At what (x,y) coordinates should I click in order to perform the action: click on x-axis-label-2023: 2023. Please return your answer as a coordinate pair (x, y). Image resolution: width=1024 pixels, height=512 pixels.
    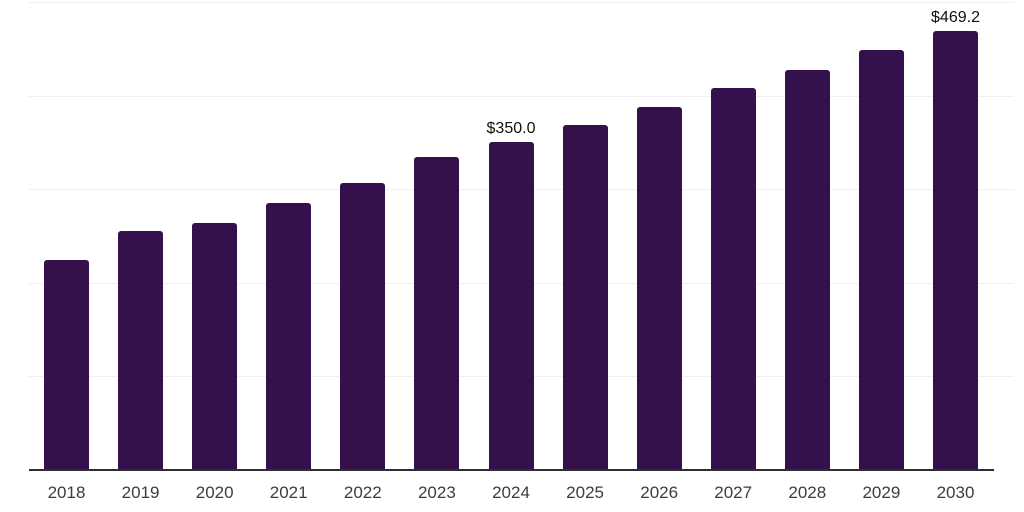
    Looking at the image, I should click on (436, 492).